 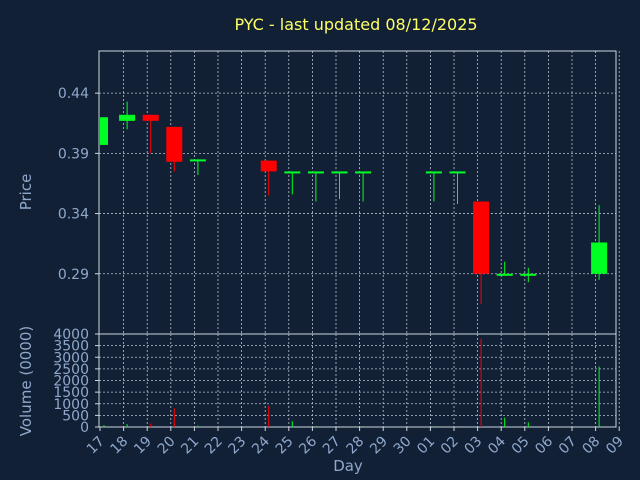 I want to click on x-tick-label: 27, so click(x=332, y=446).